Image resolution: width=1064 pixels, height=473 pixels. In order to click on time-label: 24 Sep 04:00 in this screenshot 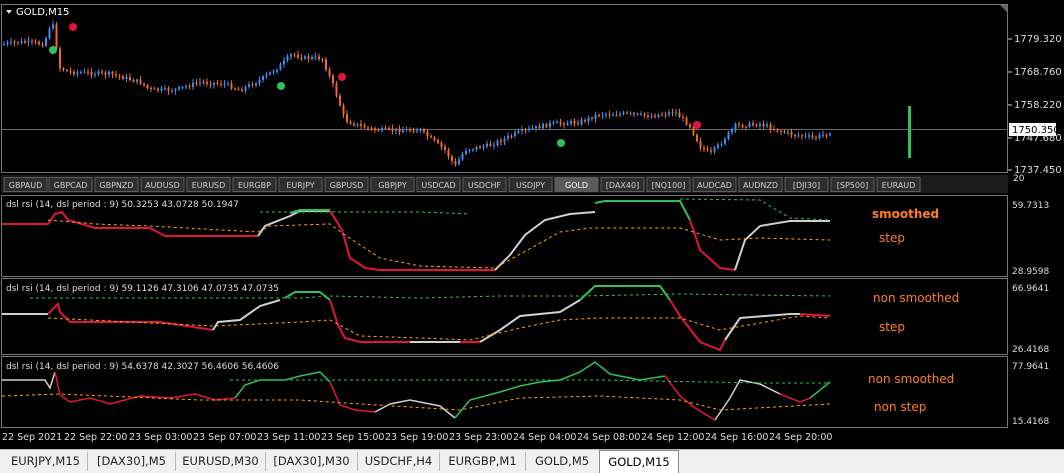, I will do `click(544, 437)`.